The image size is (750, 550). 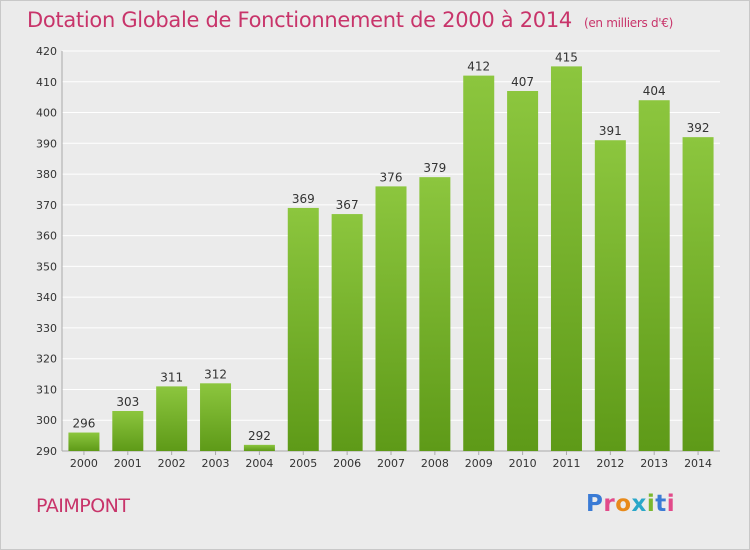 I want to click on x-tick-label: 2011, so click(x=566, y=463).